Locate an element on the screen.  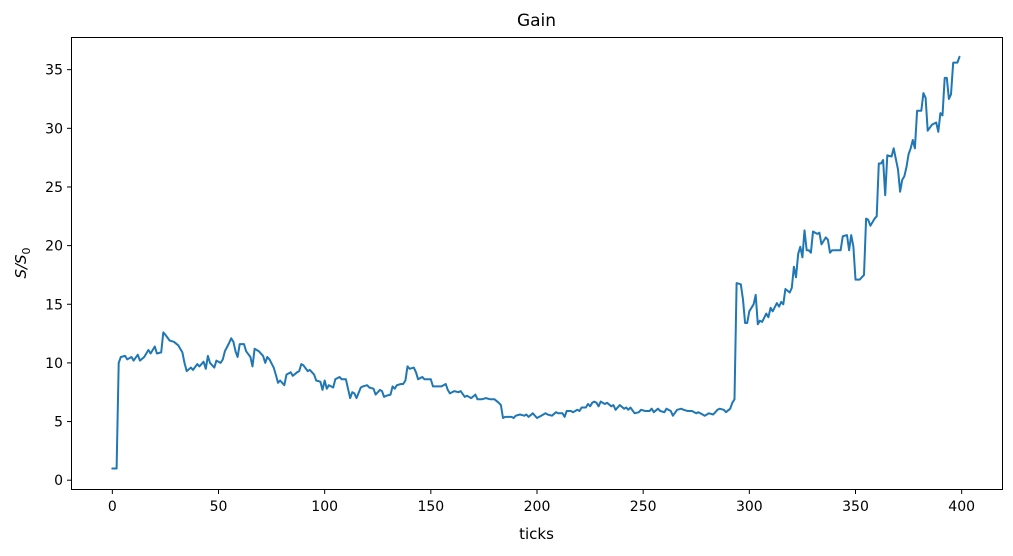
x-axis-ticks: 0 50 100 150 200 250 300 350 400 is located at coordinates (541, 502).